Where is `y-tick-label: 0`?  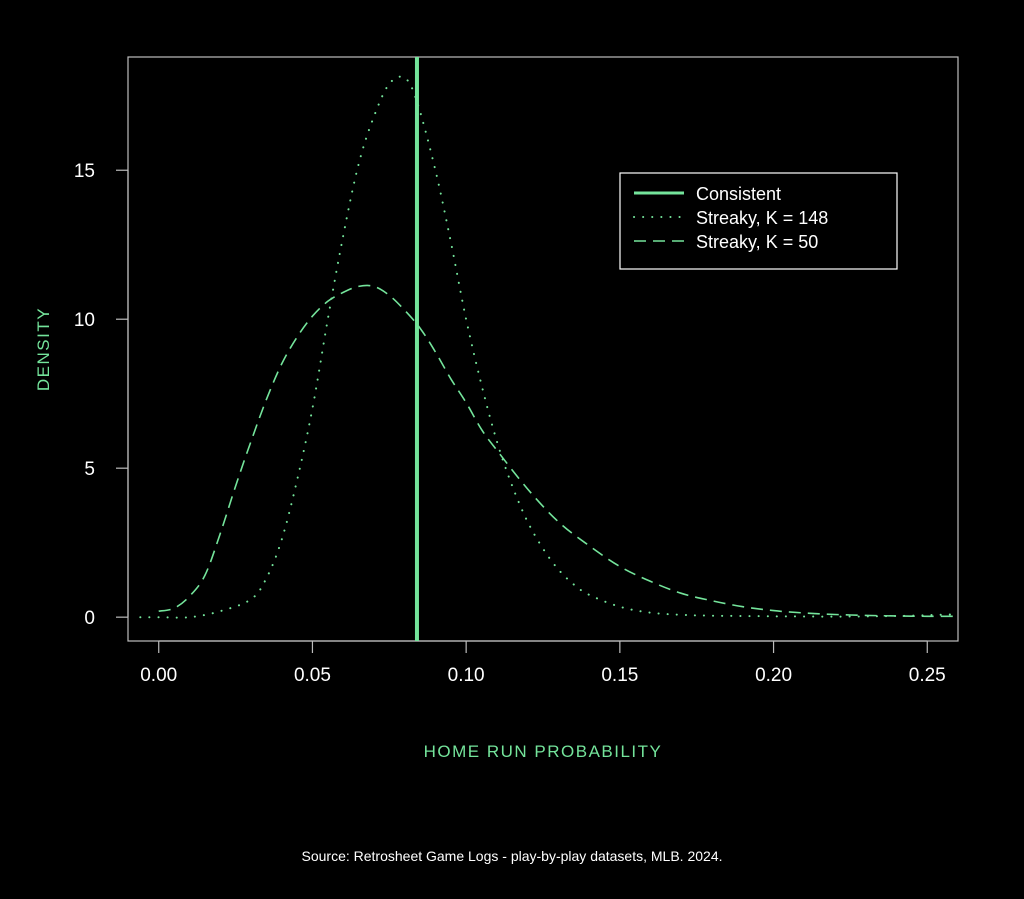 y-tick-label: 0 is located at coordinates (89, 618).